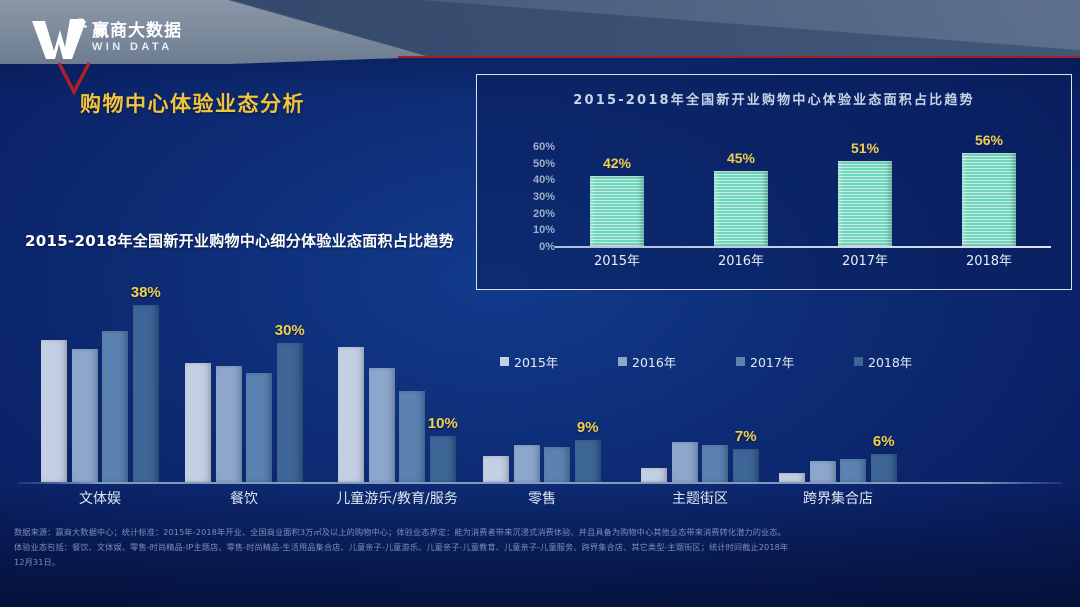 Image resolution: width=1080 pixels, height=607 pixels. What do you see at coordinates (74, 79) in the screenshot?
I see `v-chevron-marker-icon` at bounding box center [74, 79].